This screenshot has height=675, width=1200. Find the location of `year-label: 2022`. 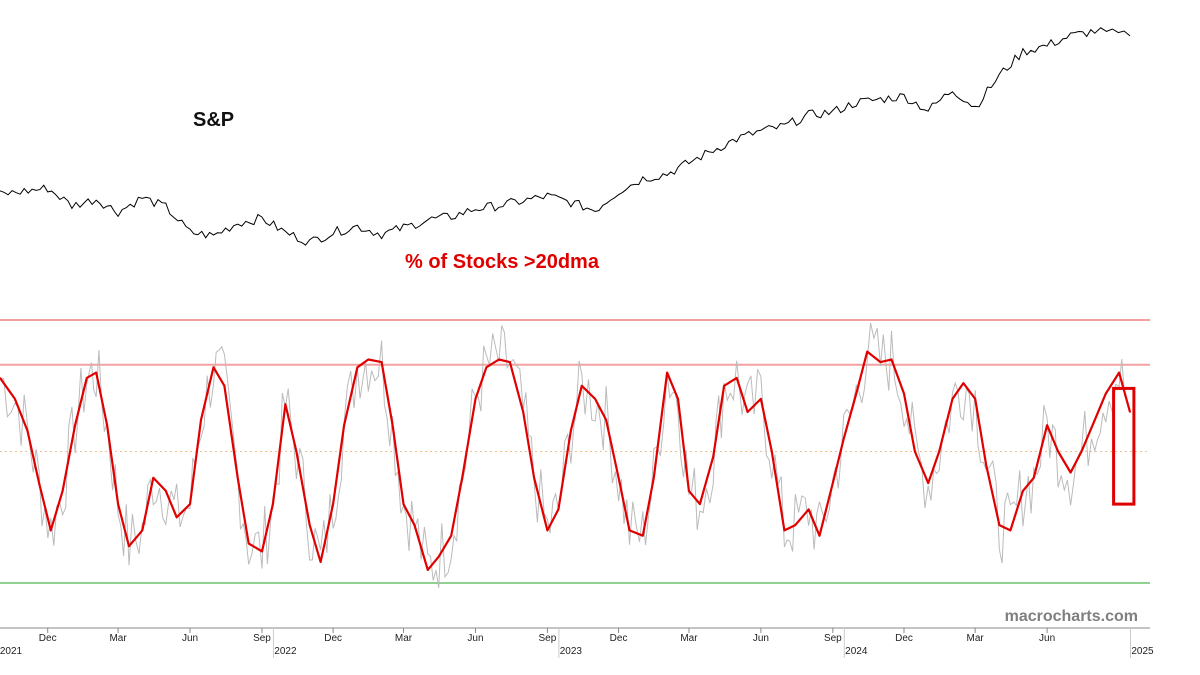

year-label: 2022 is located at coordinates (285, 651).